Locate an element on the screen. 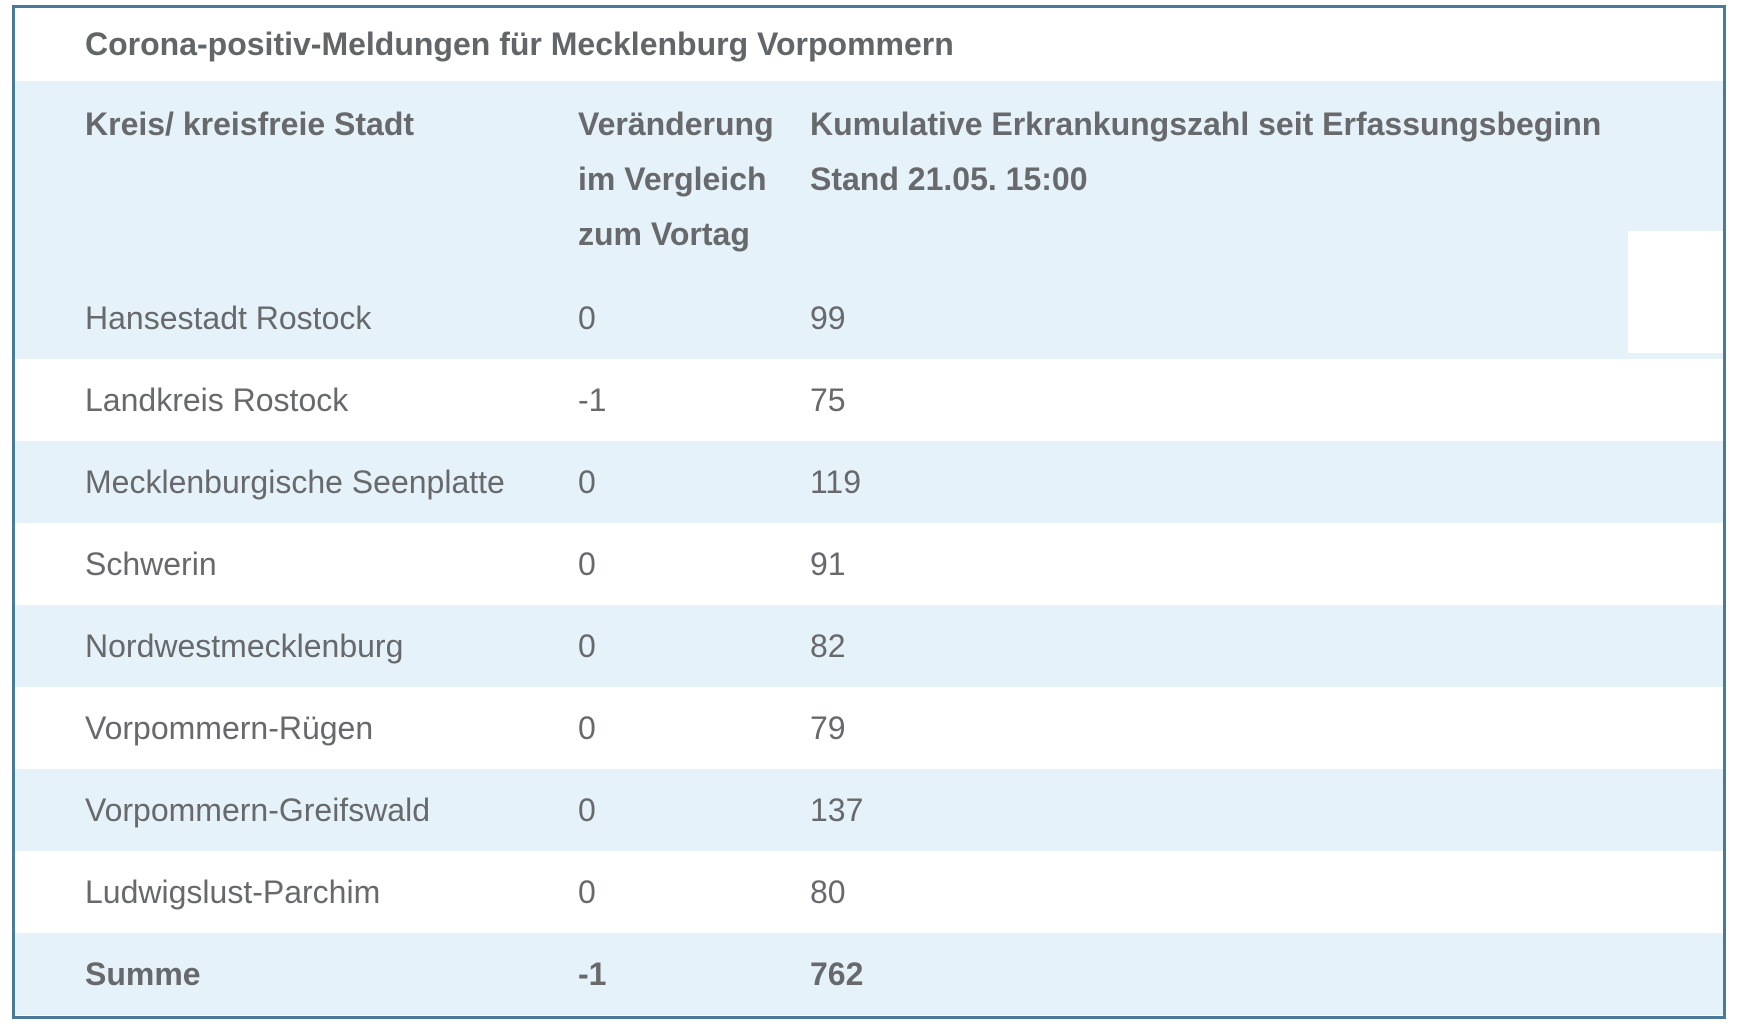  cell-kumulativ: 79 is located at coordinates (828, 727).